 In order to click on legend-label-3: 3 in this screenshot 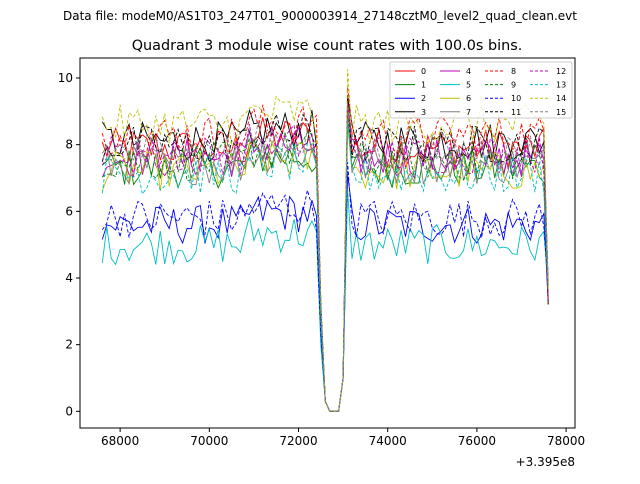, I will do `click(423, 112)`.